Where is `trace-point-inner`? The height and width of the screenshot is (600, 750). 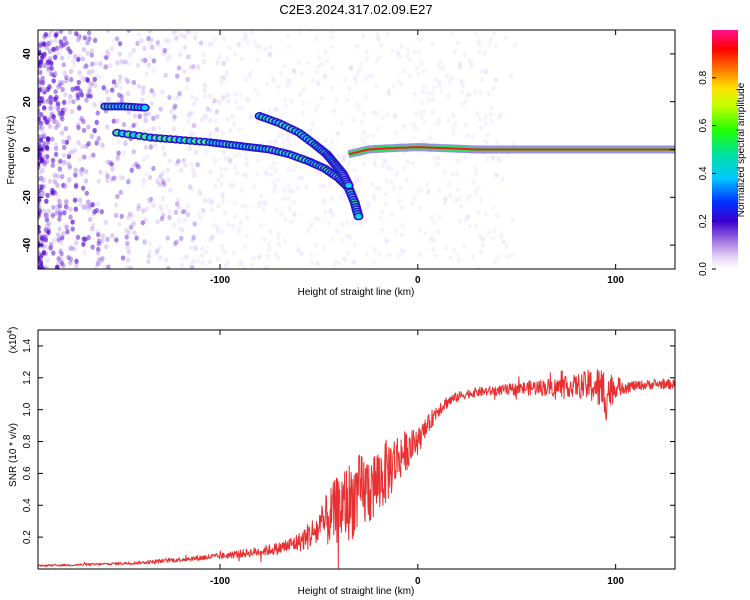 trace-point-inner is located at coordinates (358, 216).